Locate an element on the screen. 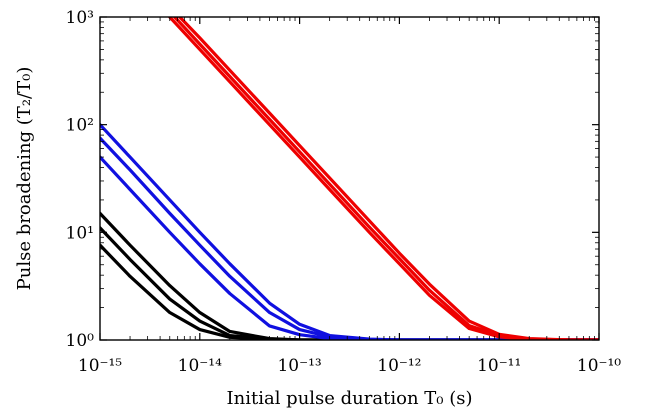 The image size is (662, 418). x-tick-label: 10⁻¹⁰ is located at coordinates (599, 366).